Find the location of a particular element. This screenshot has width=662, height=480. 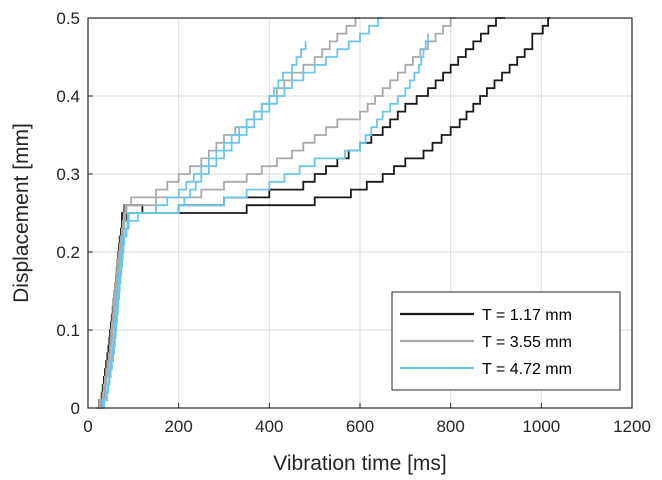

y-tick-label: 0 is located at coordinates (75, 408).